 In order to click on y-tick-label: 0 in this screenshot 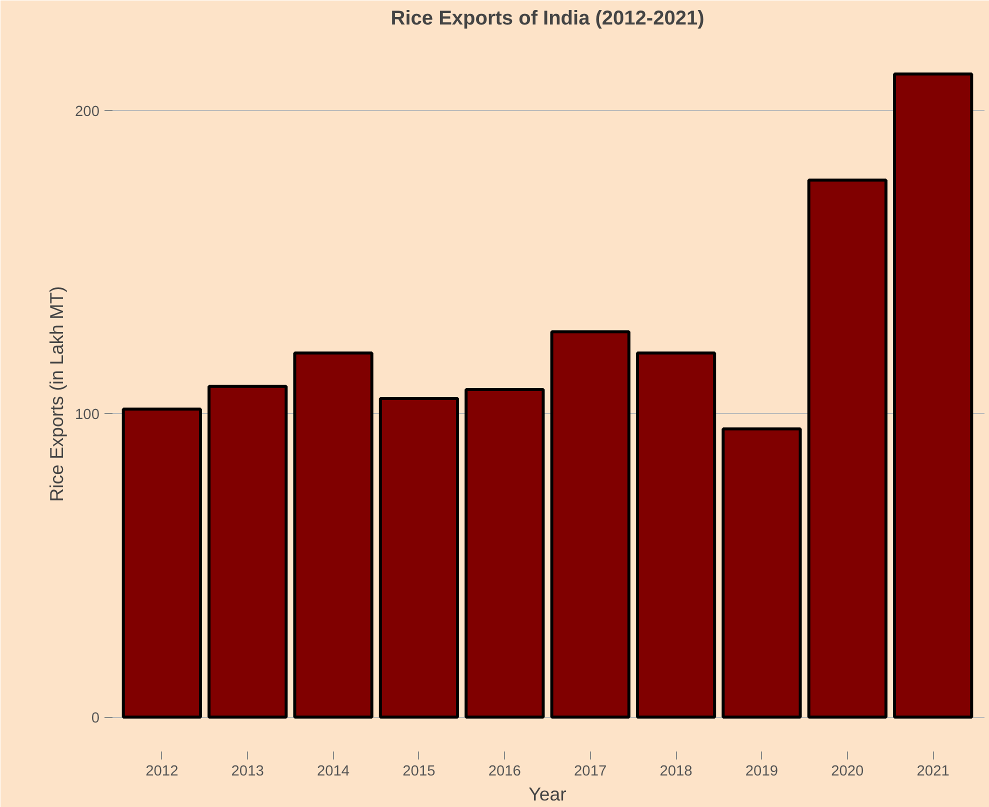, I will do `click(95, 718)`.